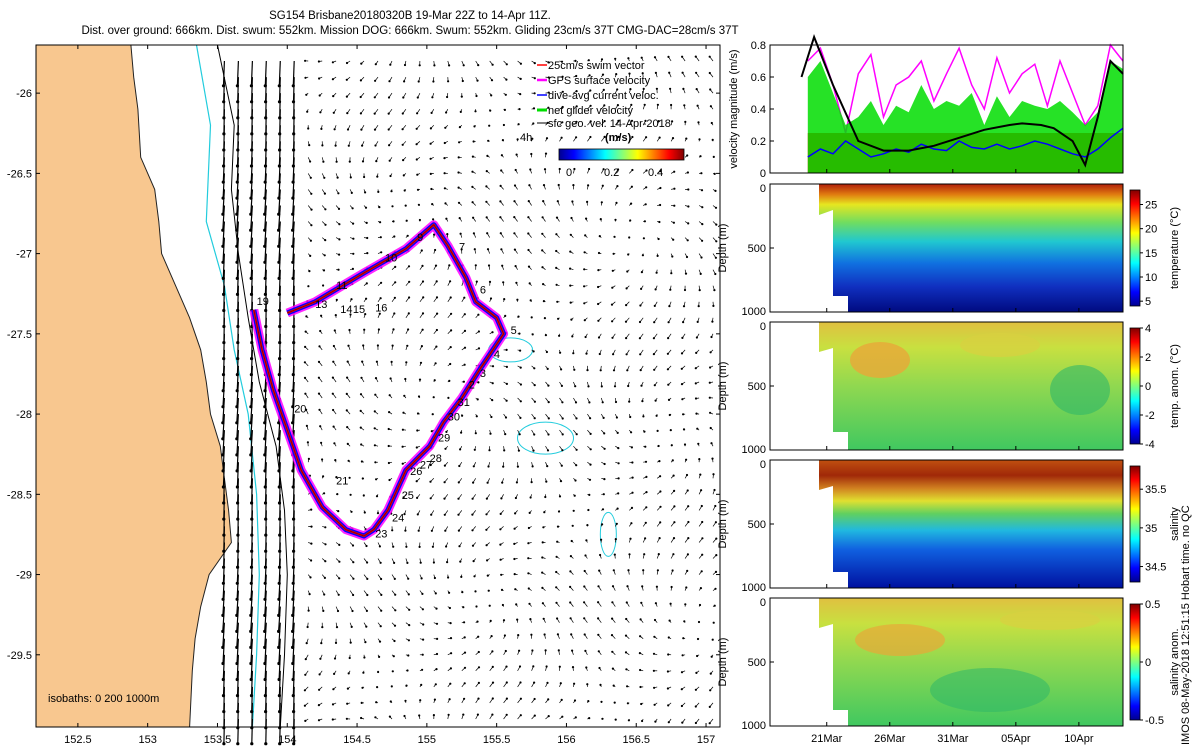 The height and width of the screenshot is (750, 1200). I want to click on y-tick-label: 0.2, so click(758, 142).